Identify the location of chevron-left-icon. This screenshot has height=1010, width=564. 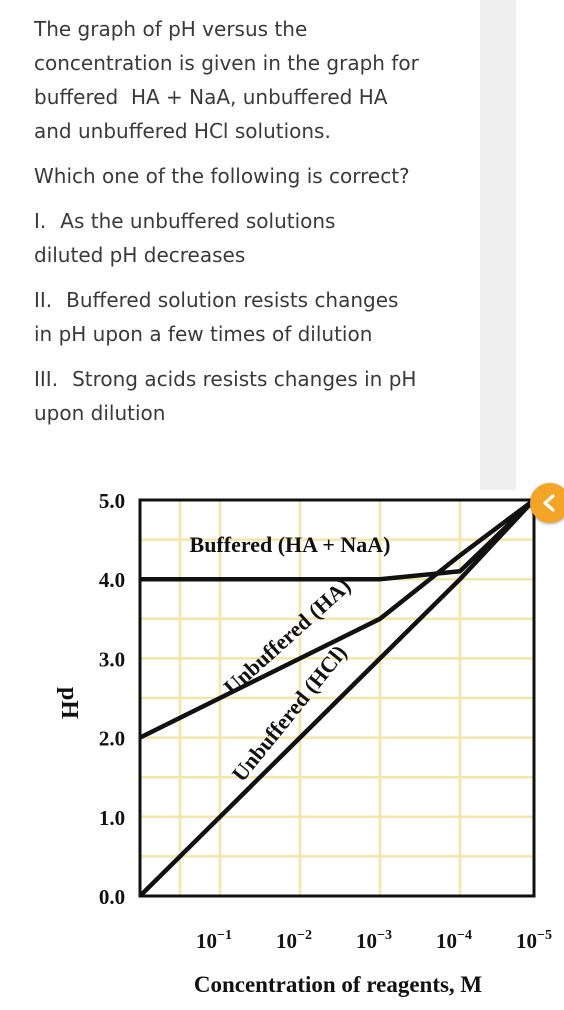
(549, 503).